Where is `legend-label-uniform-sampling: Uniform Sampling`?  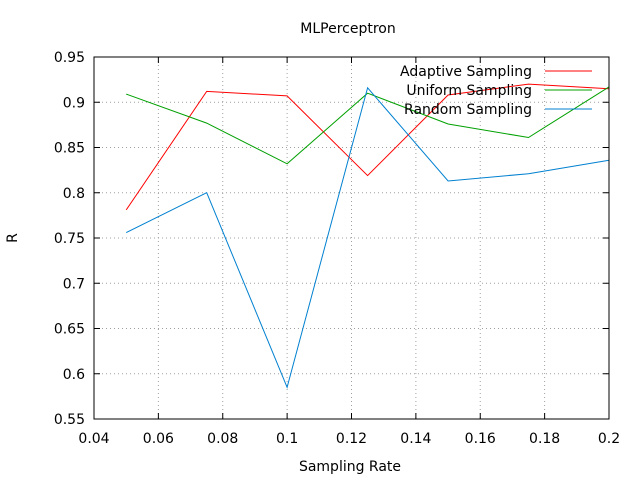
legend-label-uniform-sampling: Uniform Sampling is located at coordinates (469, 91).